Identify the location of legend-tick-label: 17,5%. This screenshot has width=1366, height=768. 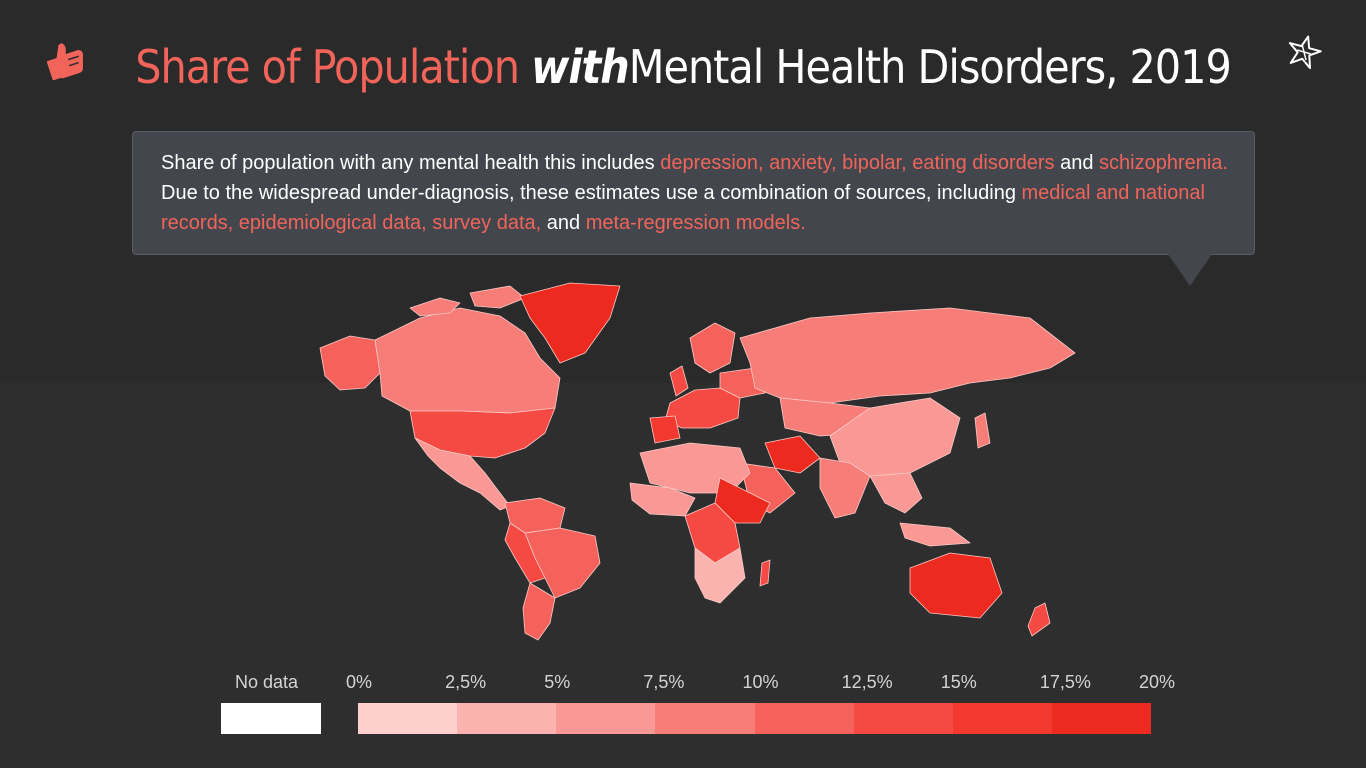
(1065, 682).